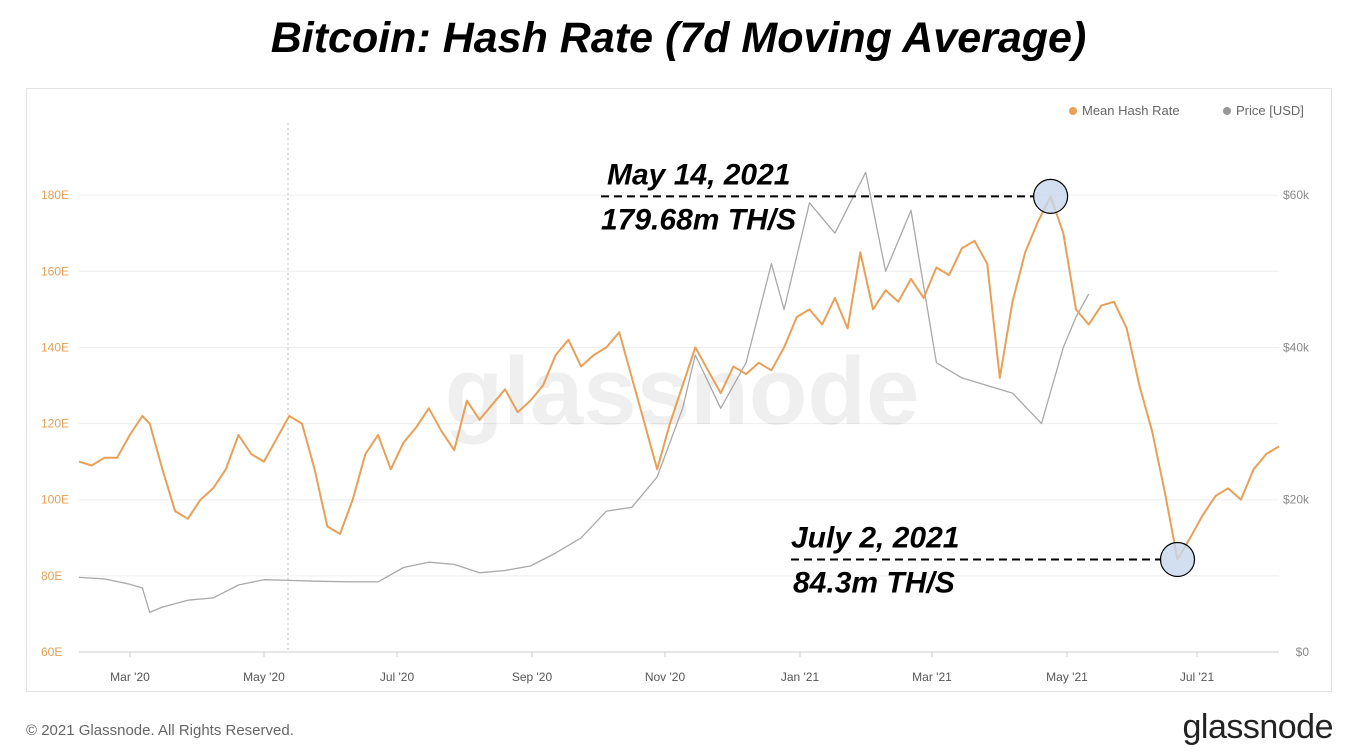 Image resolution: width=1357 pixels, height=756 pixels. I want to click on y-left-tick-label: 60E, so click(51, 652).